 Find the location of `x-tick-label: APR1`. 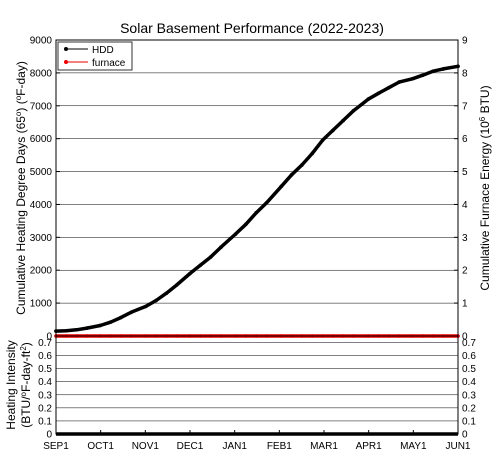

x-tick-label: APR1 is located at coordinates (369, 446).